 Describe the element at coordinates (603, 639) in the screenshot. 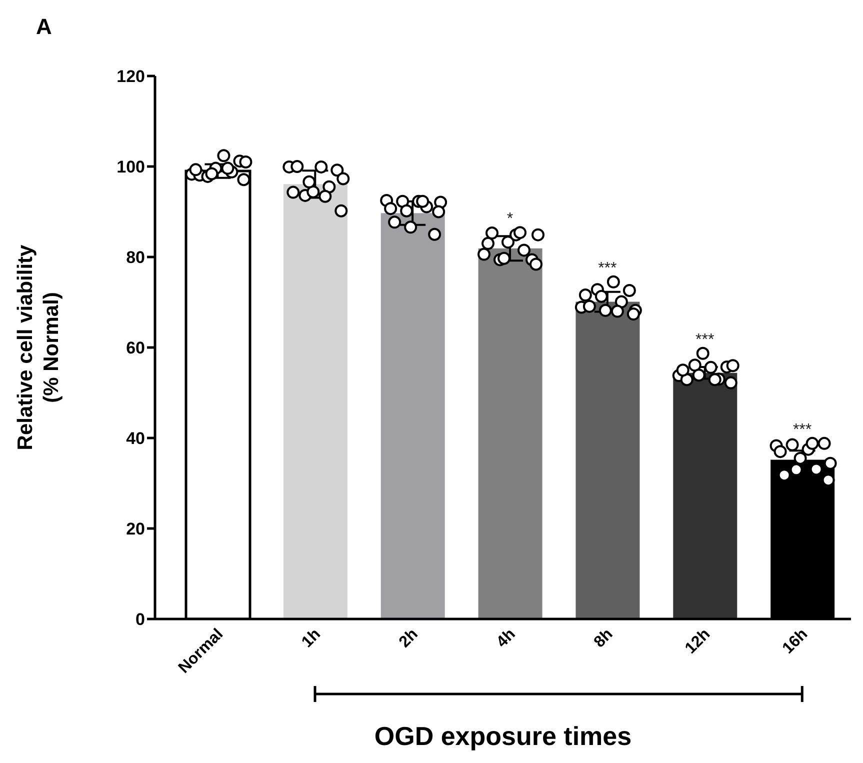

I see `x-tick-label: 8h` at that location.